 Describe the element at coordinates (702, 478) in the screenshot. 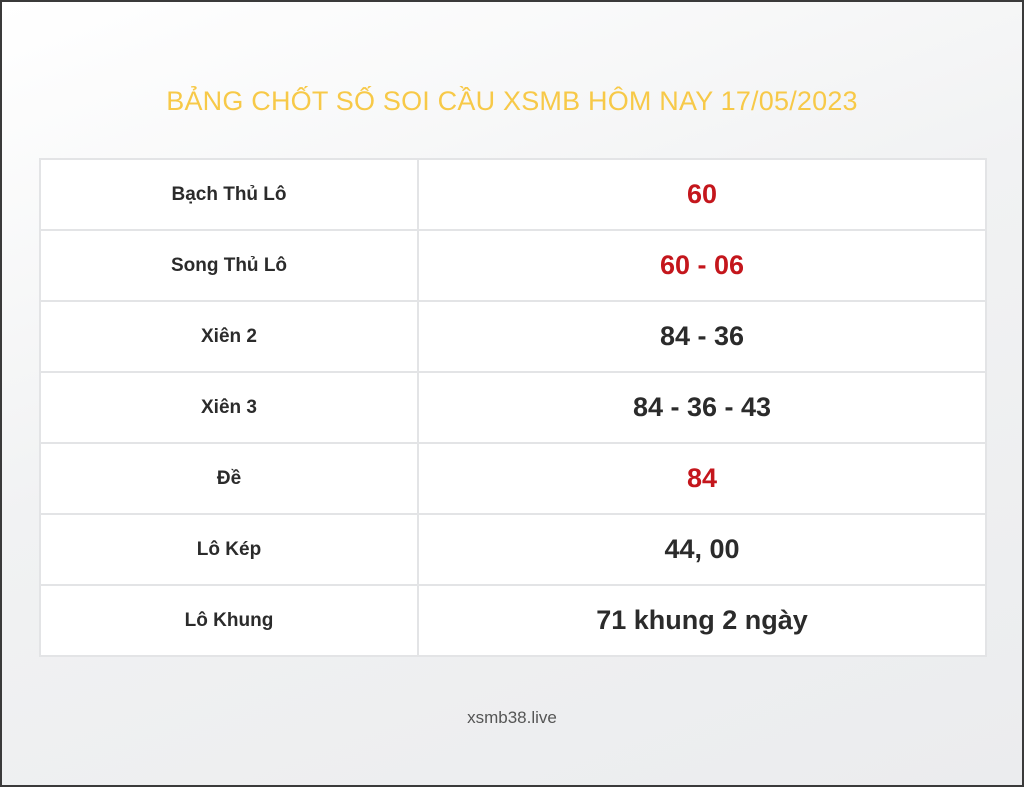

I see `row-value: 84` at that location.